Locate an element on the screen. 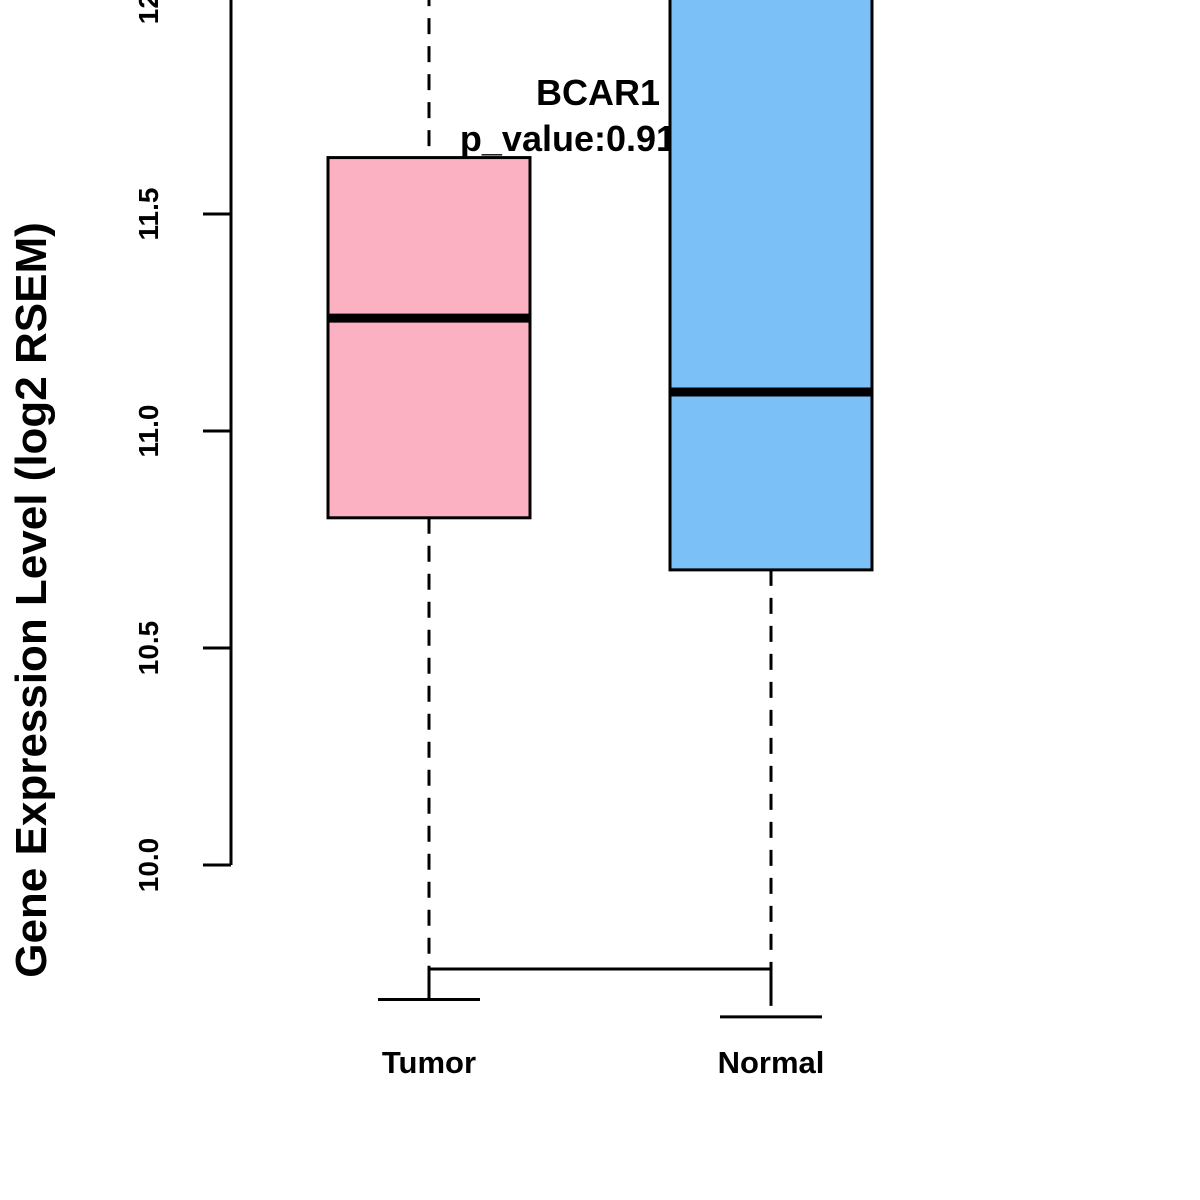  y-tick-label: 11.0 is located at coordinates (148, 431).